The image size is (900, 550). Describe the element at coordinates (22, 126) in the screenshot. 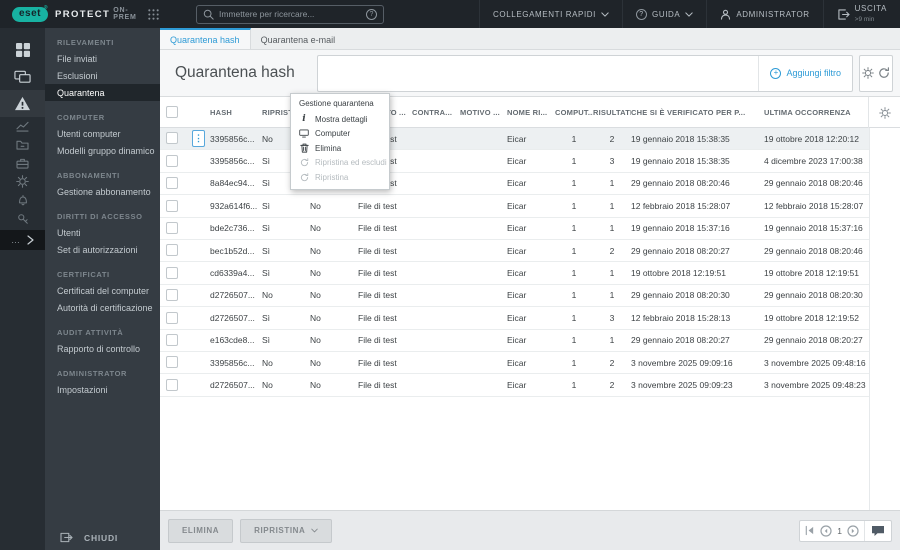

I see `sidebar-item-reports` at that location.